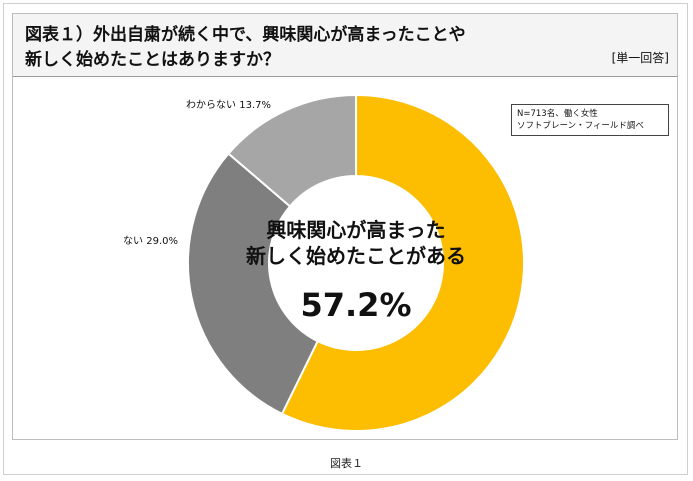 Image resolution: width=693 pixels, height=481 pixels. What do you see at coordinates (580, 126) in the screenshot?
I see `source-note-line-2: ソフトブレーン・フィールド調べ` at bounding box center [580, 126].